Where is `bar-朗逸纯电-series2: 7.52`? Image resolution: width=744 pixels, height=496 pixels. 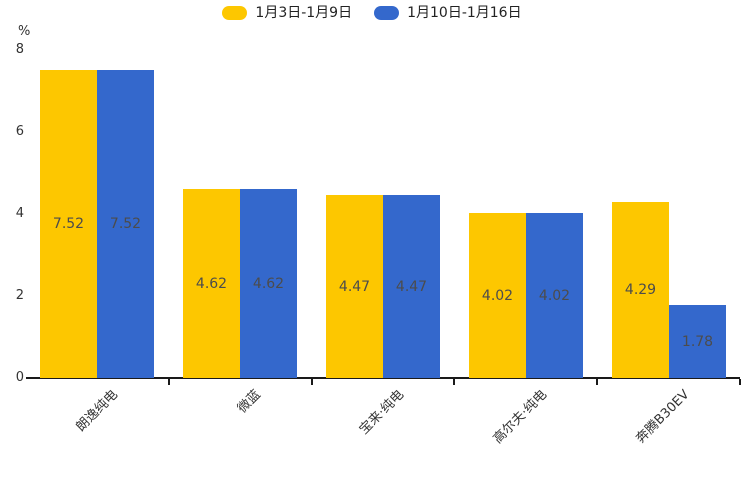
bar-朗逸纯电-series2: 7.52 is located at coordinates (125, 224).